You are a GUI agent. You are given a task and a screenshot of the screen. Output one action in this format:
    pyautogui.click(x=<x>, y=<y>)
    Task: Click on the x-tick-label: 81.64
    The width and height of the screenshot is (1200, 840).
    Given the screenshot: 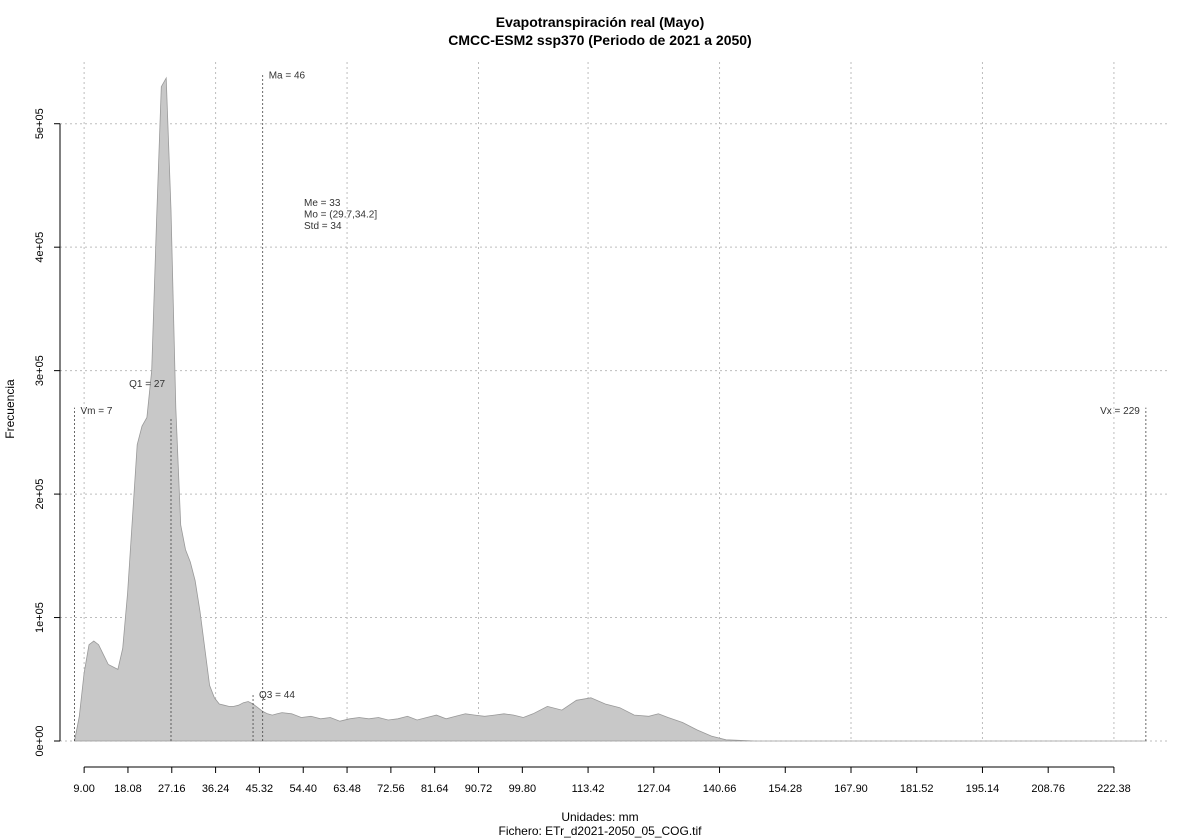 What is the action you would take?
    pyautogui.click(x=435, y=789)
    